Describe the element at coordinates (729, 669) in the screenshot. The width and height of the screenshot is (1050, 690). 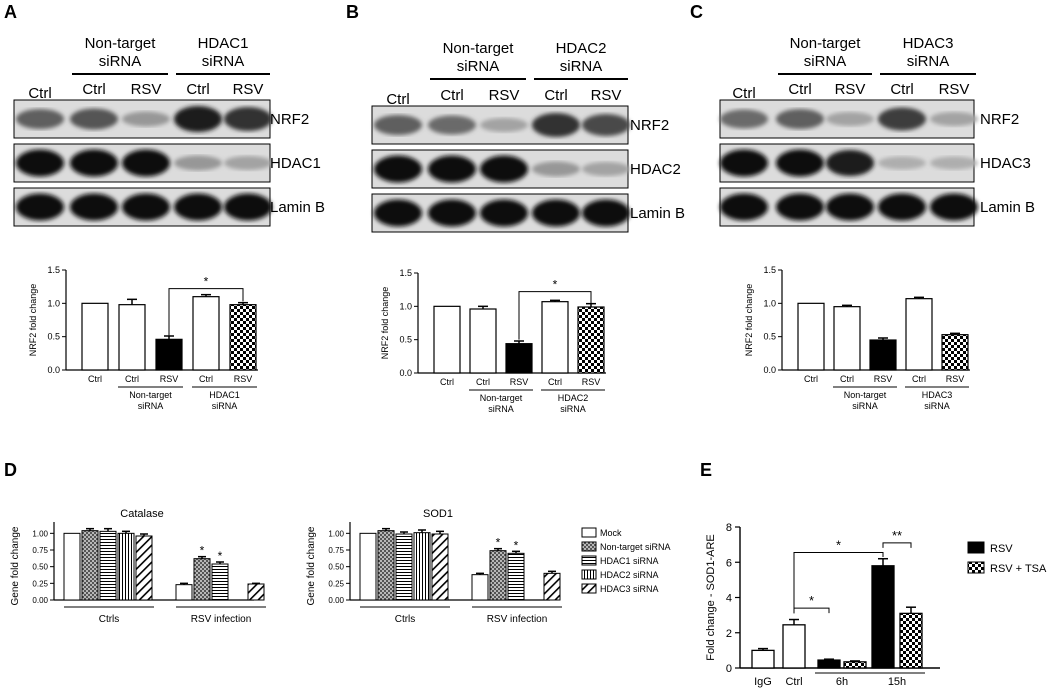
I see `y-tick-label: 0` at that location.